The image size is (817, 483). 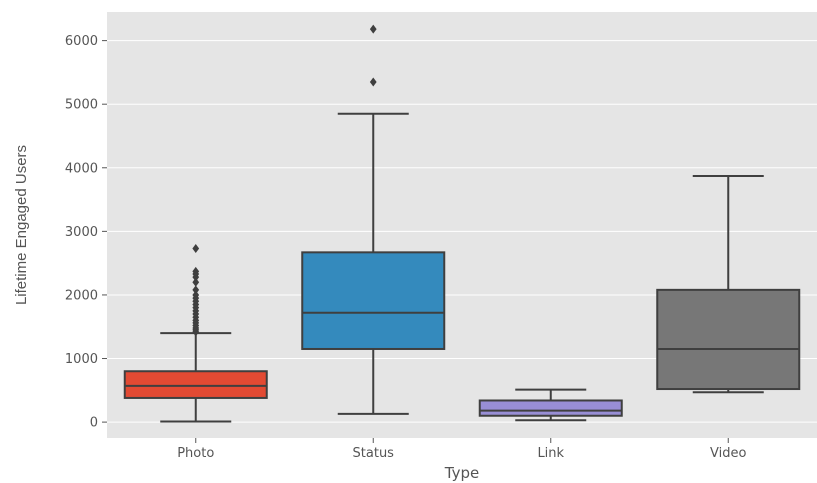 I want to click on y-tick-label: 2000, so click(x=81, y=295).